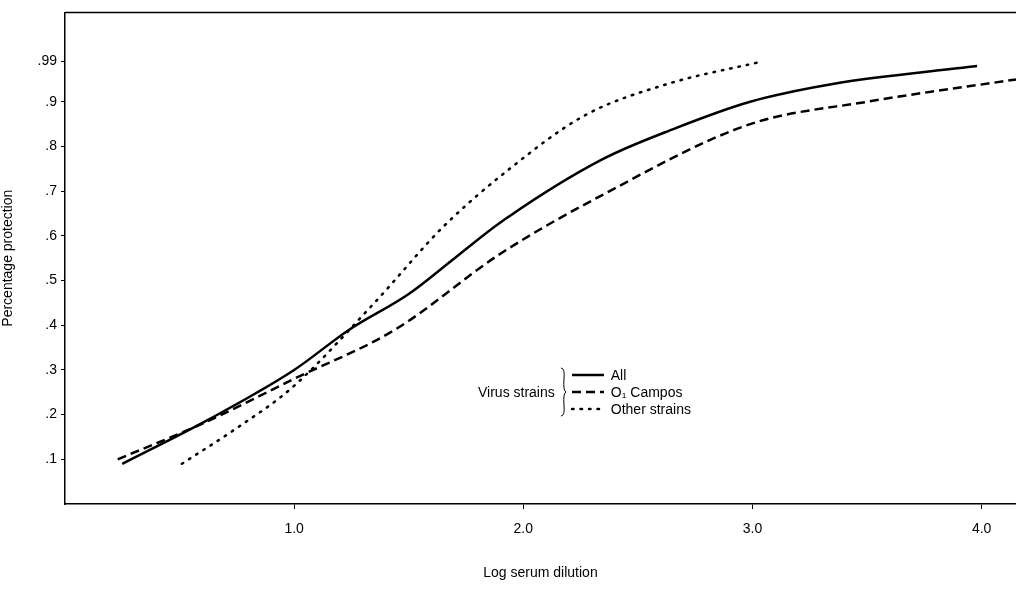  What do you see at coordinates (51, 100) in the screenshot?
I see `y-tick-label: .9` at bounding box center [51, 100].